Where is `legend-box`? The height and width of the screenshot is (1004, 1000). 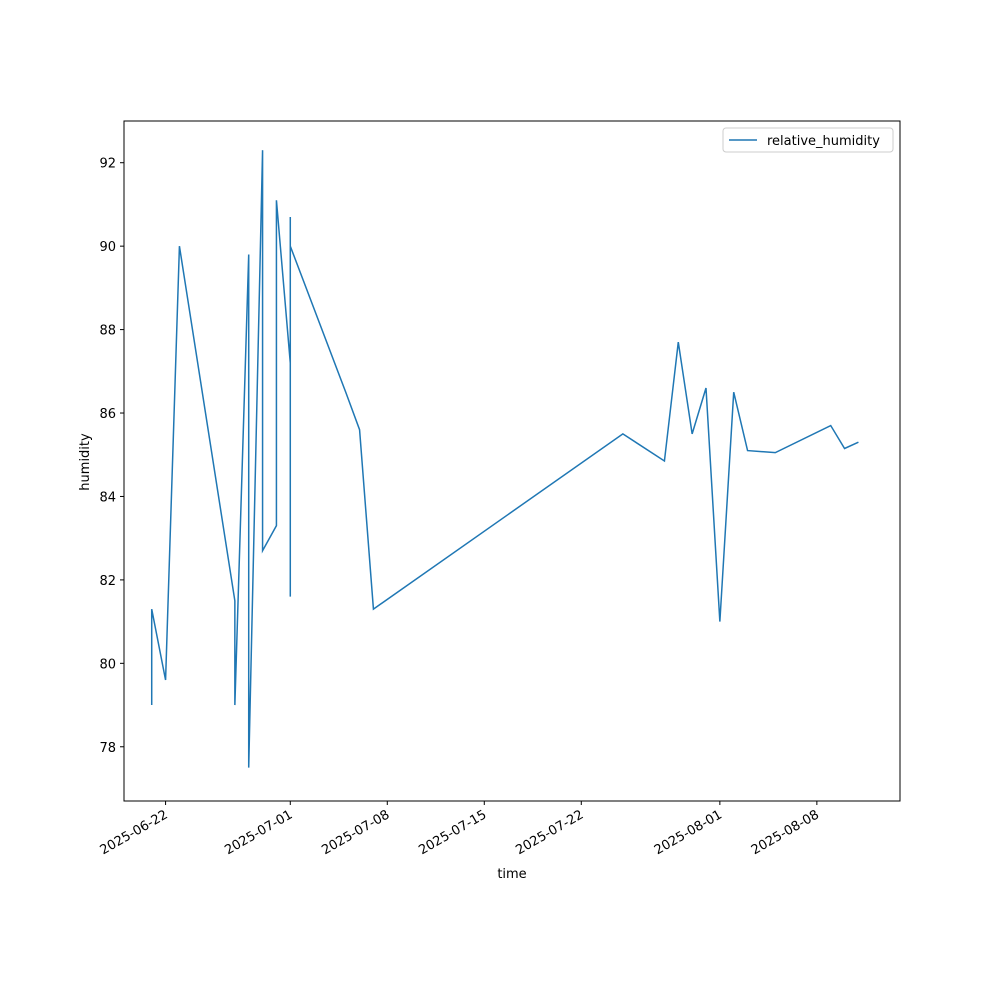
legend-box is located at coordinates (808, 140).